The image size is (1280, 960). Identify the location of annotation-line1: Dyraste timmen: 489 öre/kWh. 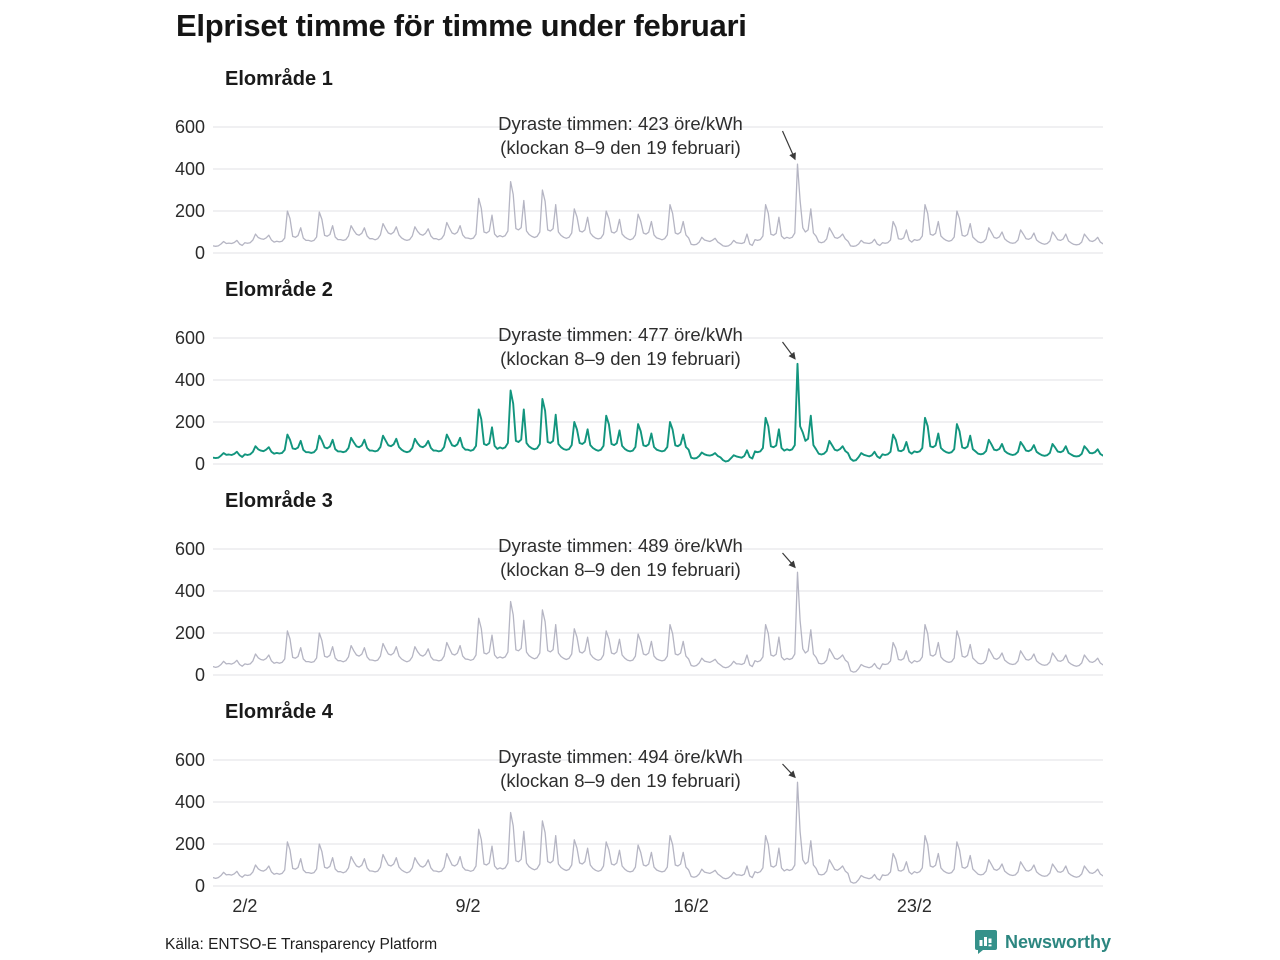
(620, 545).